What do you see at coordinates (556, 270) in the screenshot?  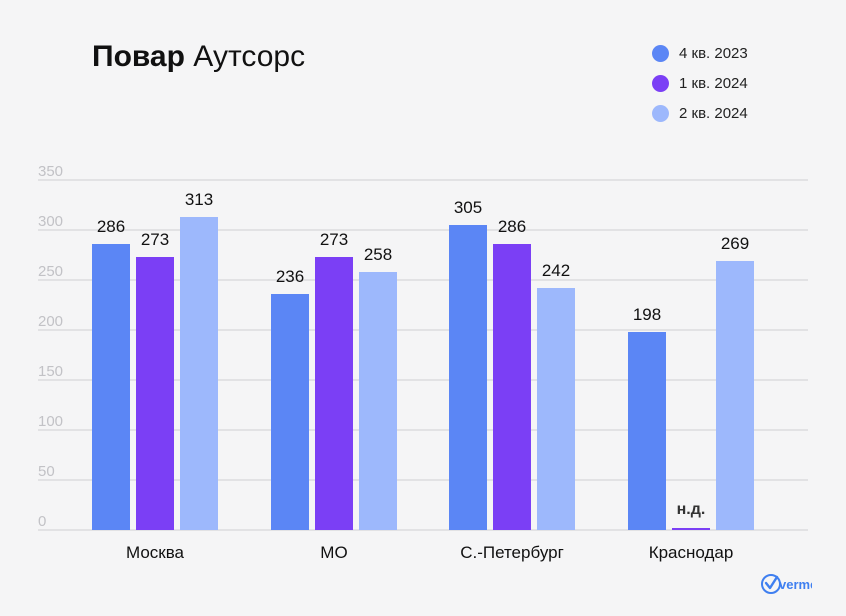 I see `data-label: 242` at bounding box center [556, 270].